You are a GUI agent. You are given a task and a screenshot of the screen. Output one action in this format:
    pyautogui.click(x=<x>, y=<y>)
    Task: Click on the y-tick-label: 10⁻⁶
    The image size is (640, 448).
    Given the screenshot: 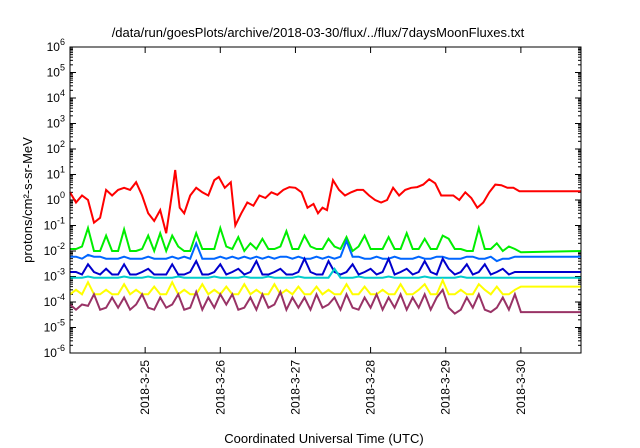 What is the action you would take?
    pyautogui.click(x=54, y=351)
    